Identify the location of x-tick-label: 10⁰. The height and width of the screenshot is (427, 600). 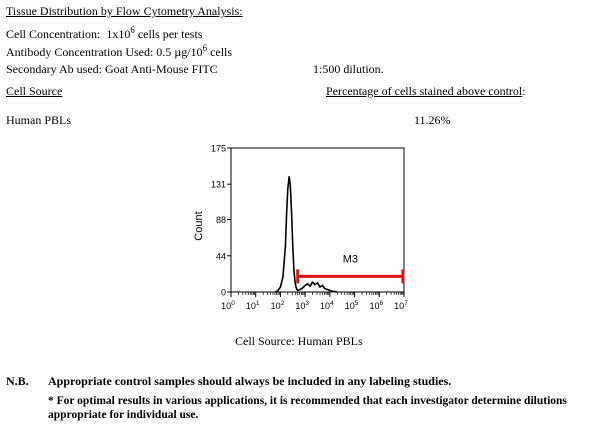
(228, 305).